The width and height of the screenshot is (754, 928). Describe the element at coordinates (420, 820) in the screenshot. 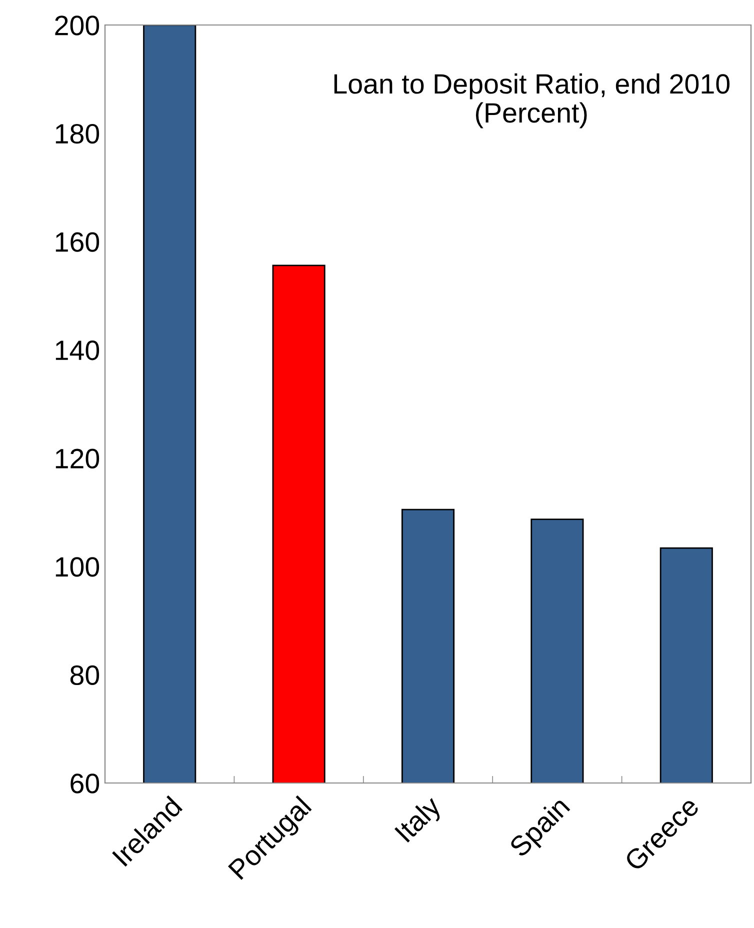

I see `x-tick-label: Italy` at that location.